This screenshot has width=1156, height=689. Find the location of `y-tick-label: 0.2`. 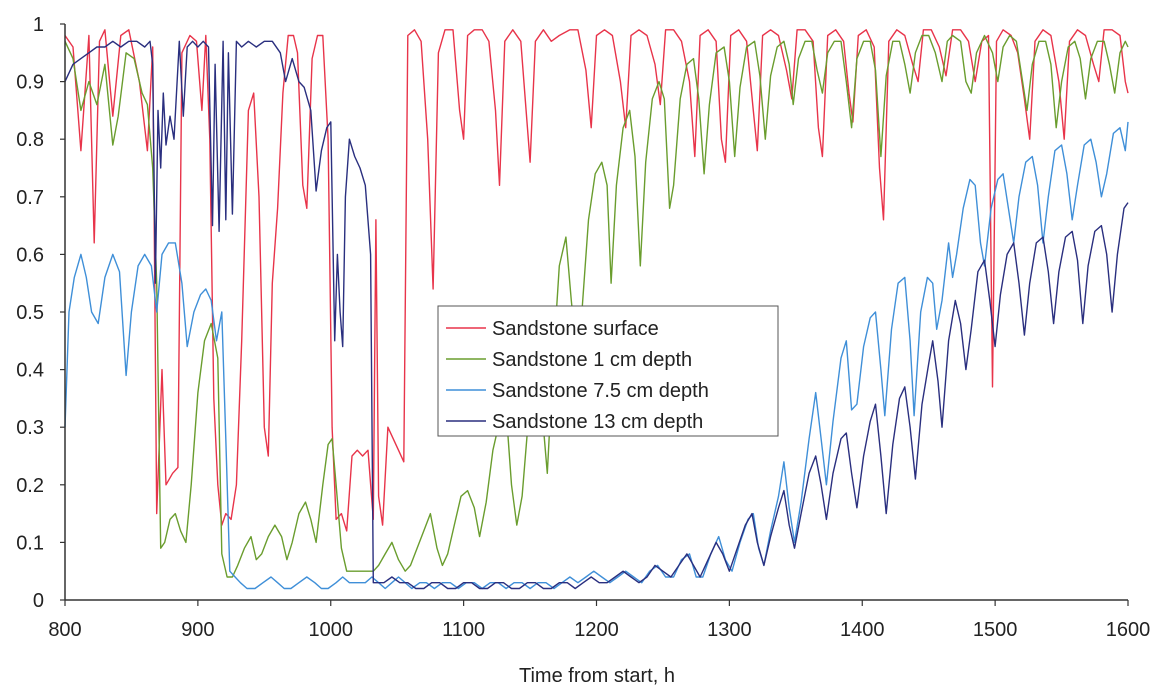

y-tick-label: 0.2 is located at coordinates (30, 486).